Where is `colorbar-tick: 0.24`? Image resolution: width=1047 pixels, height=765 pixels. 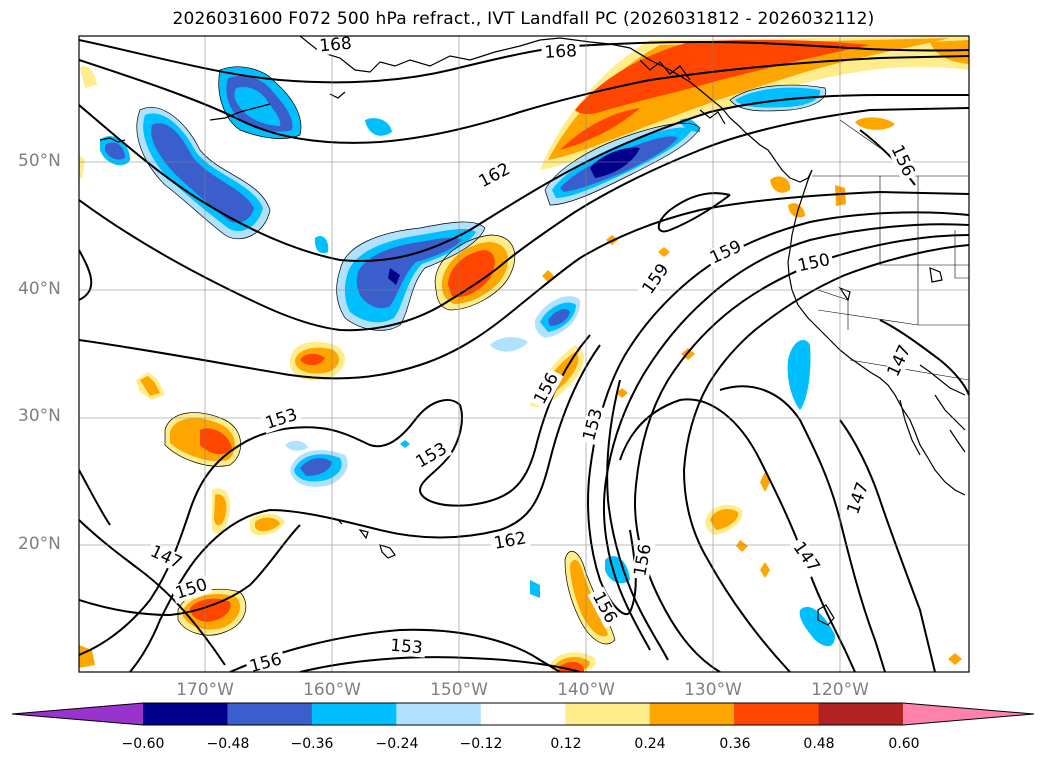
colorbar-tick: 0.24 is located at coordinates (650, 744).